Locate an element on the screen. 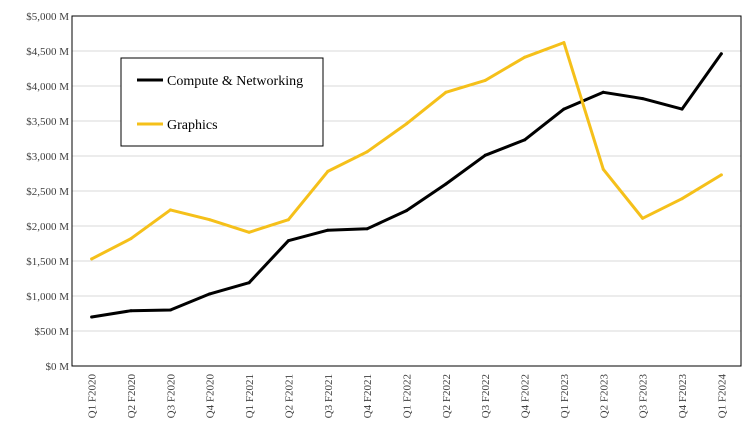  x-tick-label: Q4 F2023 is located at coordinates (683, 396).